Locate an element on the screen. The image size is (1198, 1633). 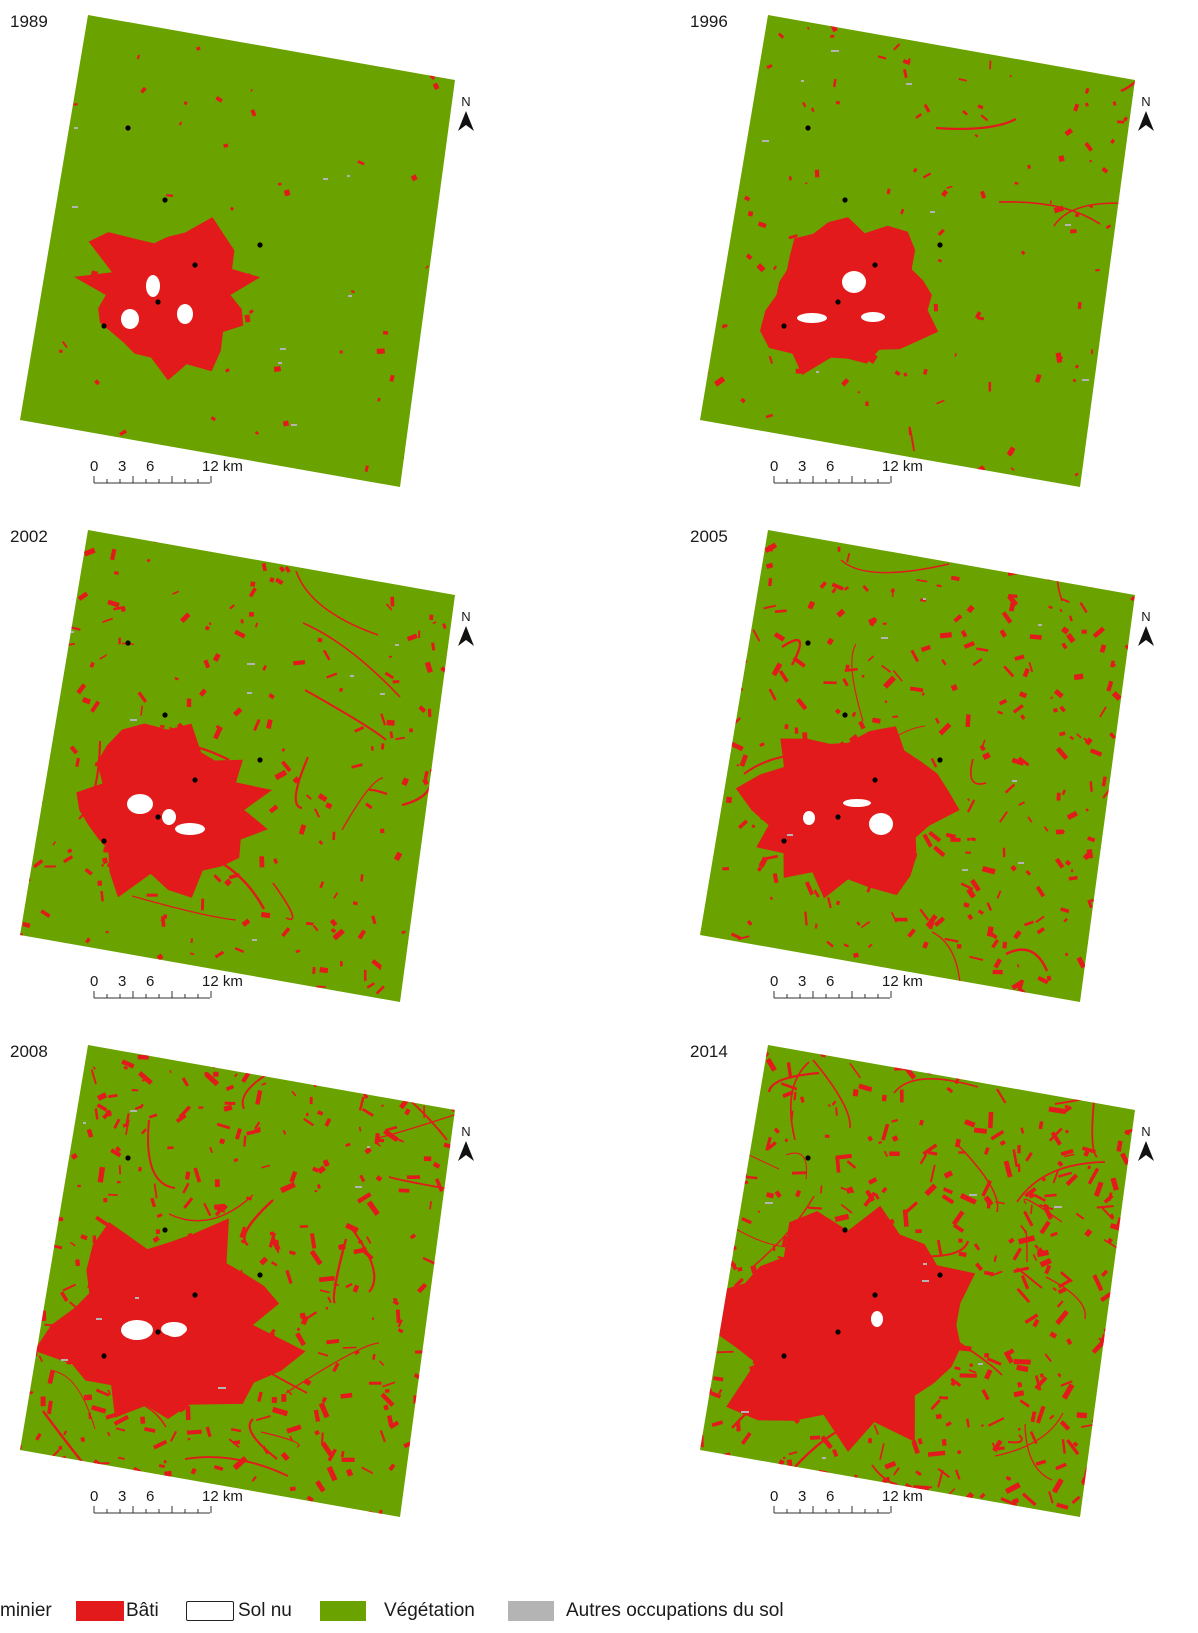
north-label: N is located at coordinates (466, 616).